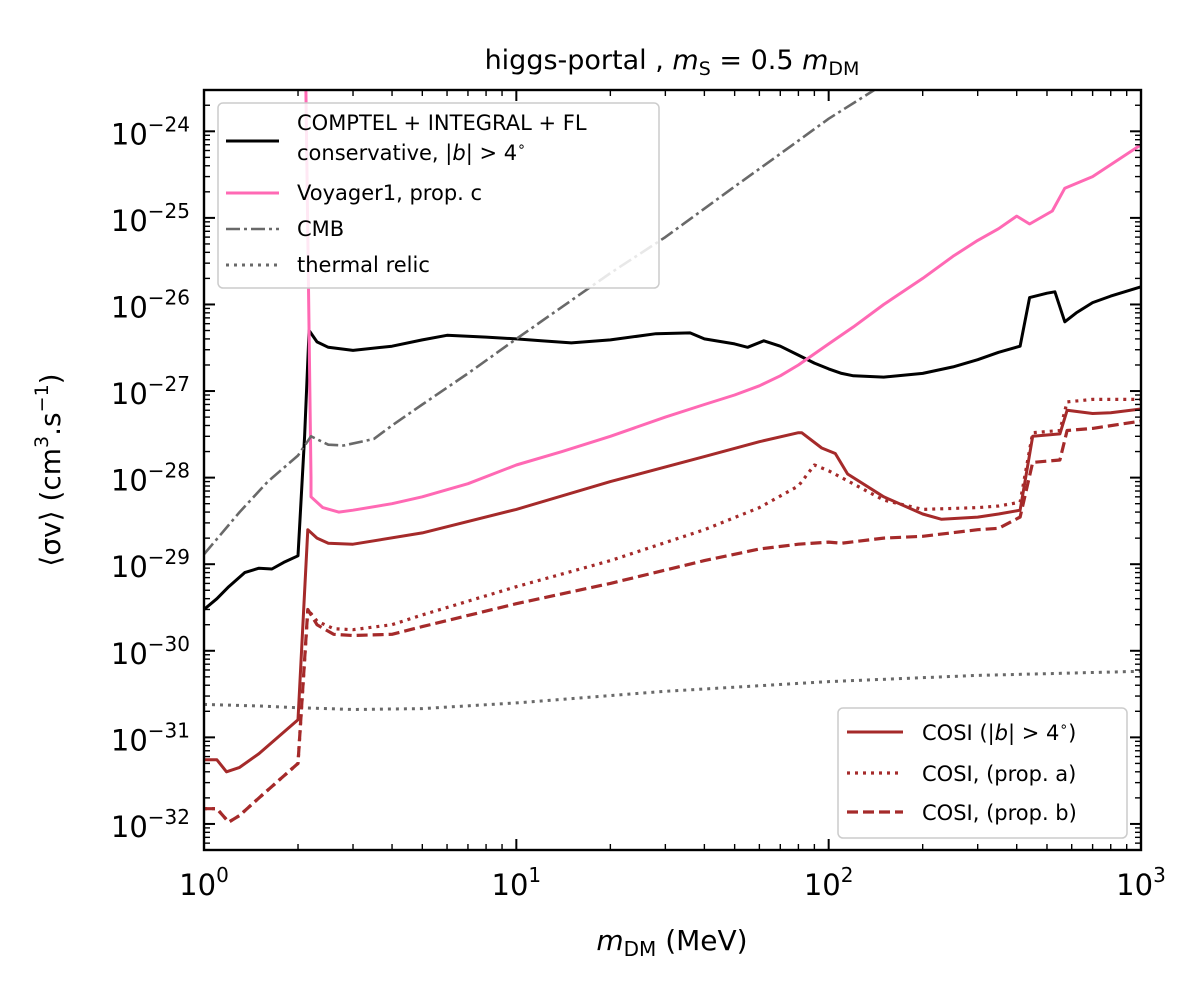  Describe the element at coordinates (999, 813) in the screenshot. I see `legend-label-cosi-b: COSI, (prop. b)` at that location.